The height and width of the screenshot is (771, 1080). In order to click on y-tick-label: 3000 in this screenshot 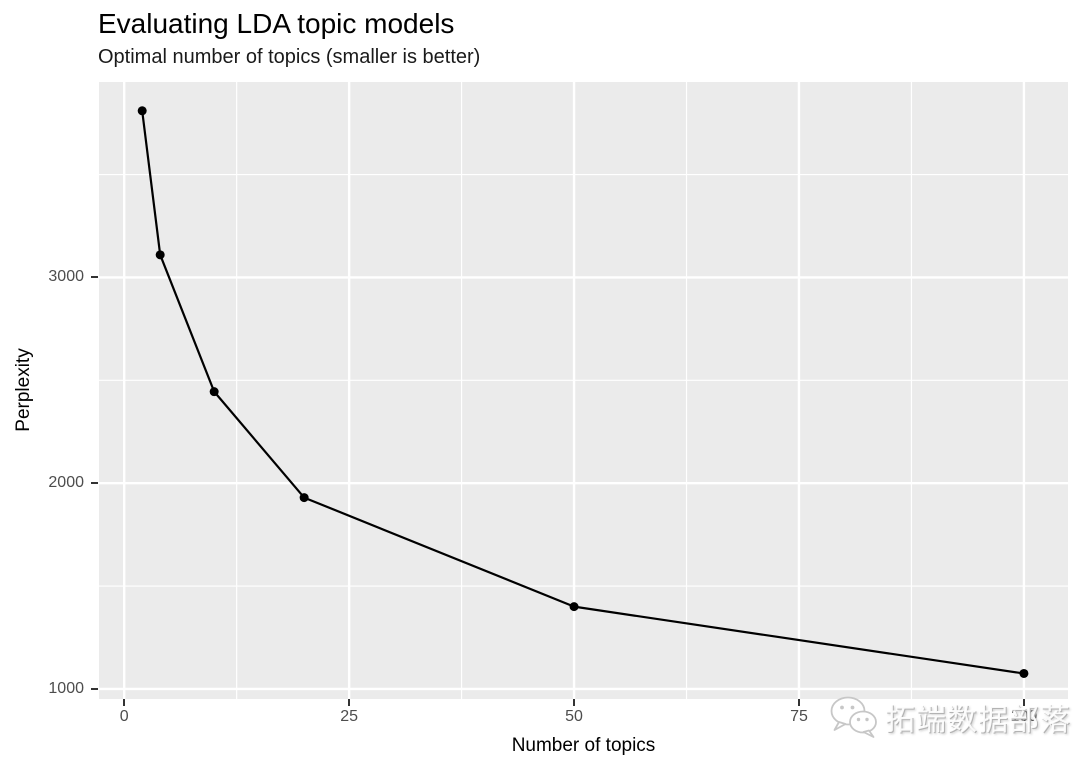, I will do `click(66, 277)`.